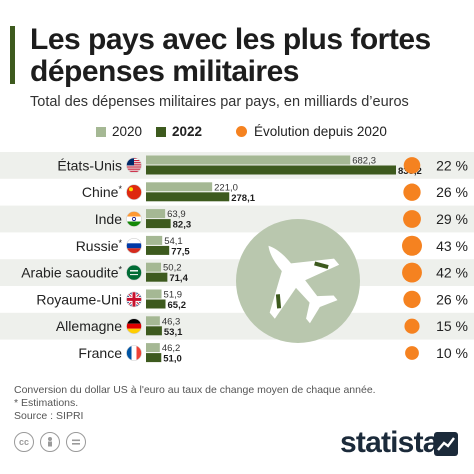 This screenshot has width=474, height=474. What do you see at coordinates (452, 165) in the screenshot?
I see `evolution-label: 22 %` at bounding box center [452, 165].